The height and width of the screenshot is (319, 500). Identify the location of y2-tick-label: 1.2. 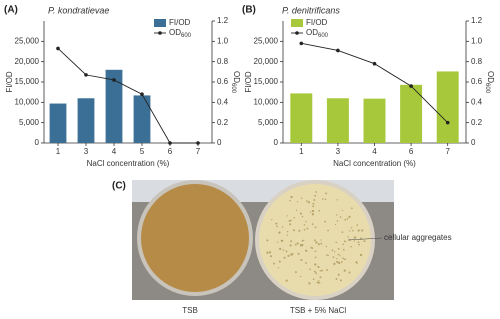
(477, 20).